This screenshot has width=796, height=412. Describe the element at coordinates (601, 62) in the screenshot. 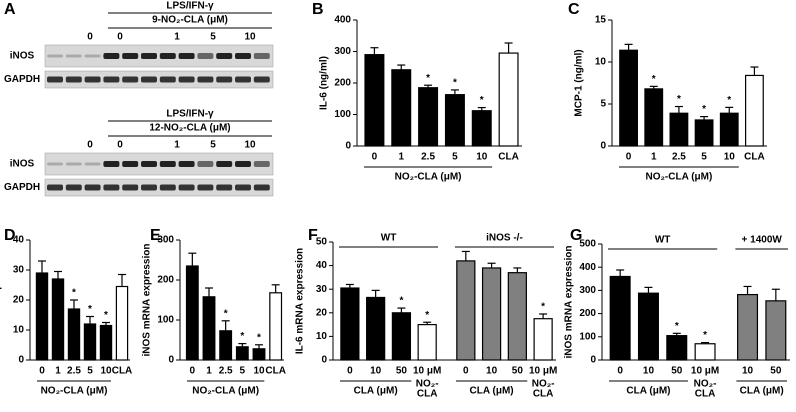

I see `y-tick-label: 10` at that location.